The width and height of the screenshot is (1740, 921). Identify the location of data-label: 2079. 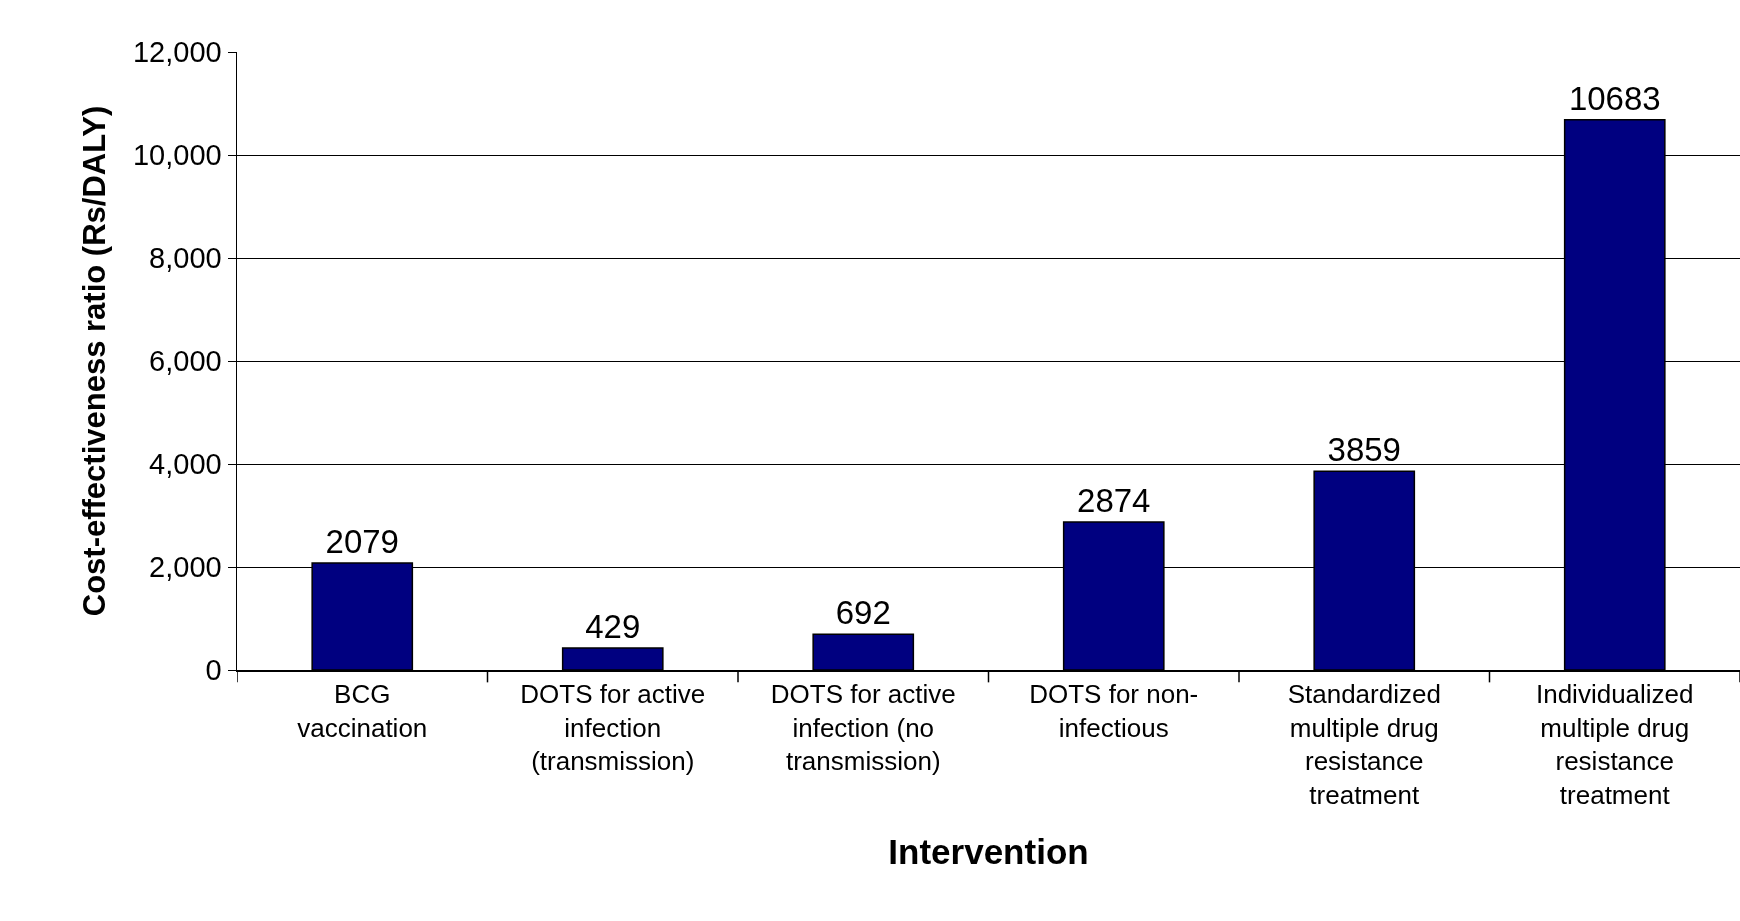
(362, 541).